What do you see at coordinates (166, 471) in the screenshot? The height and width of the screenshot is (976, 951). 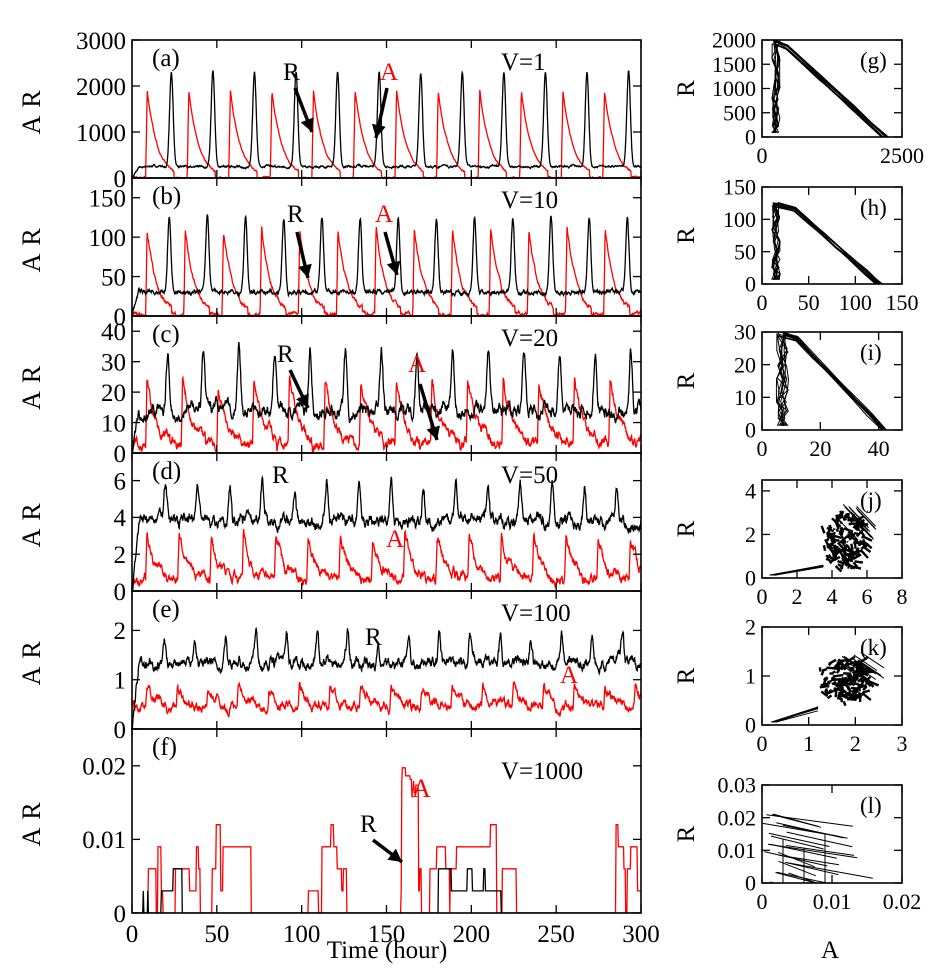 I see `panel-label: (d)` at bounding box center [166, 471].